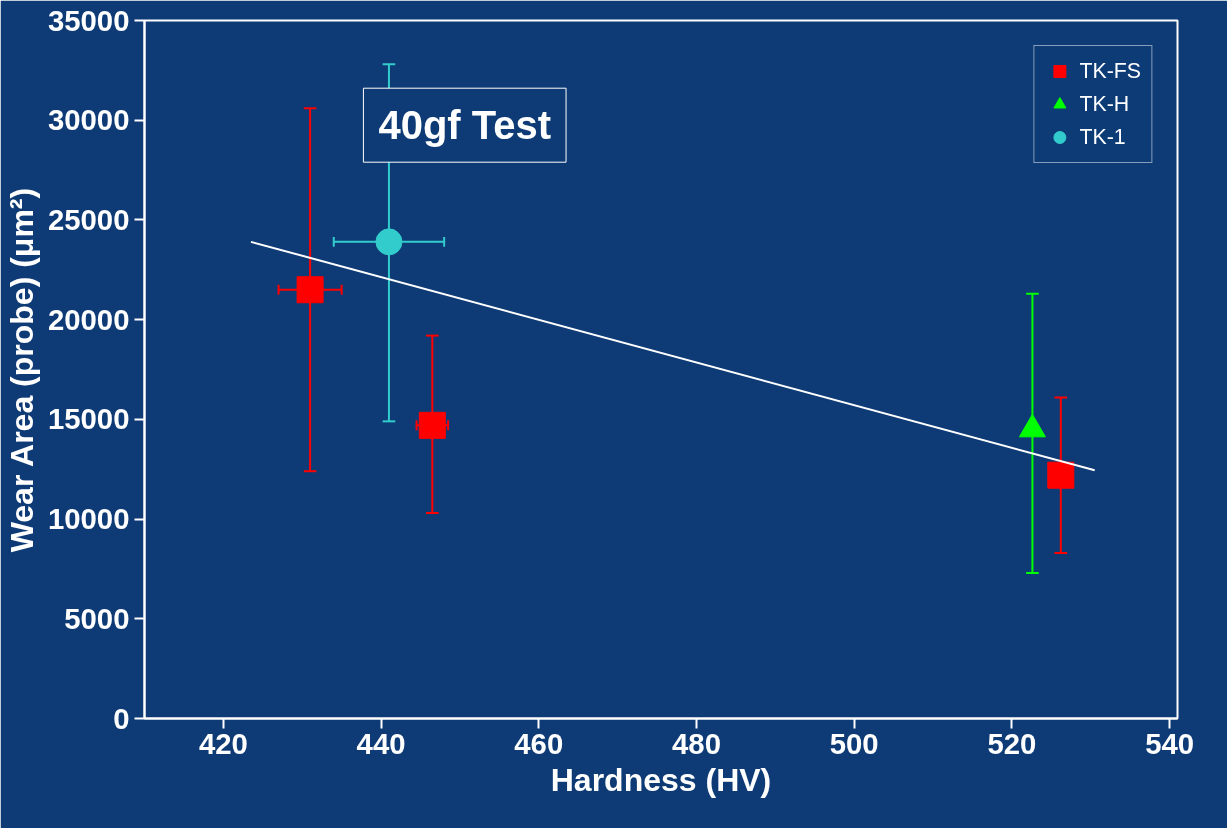 Image resolution: width=1227 pixels, height=828 pixels. Describe the element at coordinates (88, 519) in the screenshot. I see `y-tick-label: 10000` at that location.